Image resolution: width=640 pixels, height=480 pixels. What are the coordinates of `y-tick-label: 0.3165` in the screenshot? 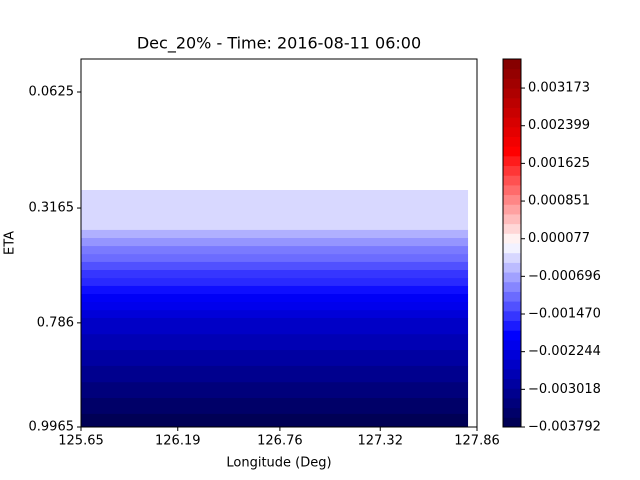 It's located at (52, 208).